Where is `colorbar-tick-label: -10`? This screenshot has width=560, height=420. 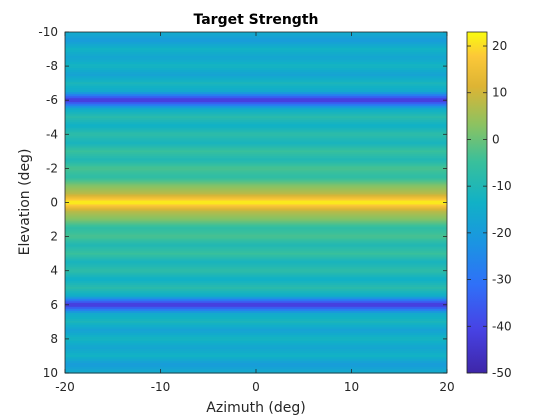
colorbar-tick-label: -10 is located at coordinates (502, 186).